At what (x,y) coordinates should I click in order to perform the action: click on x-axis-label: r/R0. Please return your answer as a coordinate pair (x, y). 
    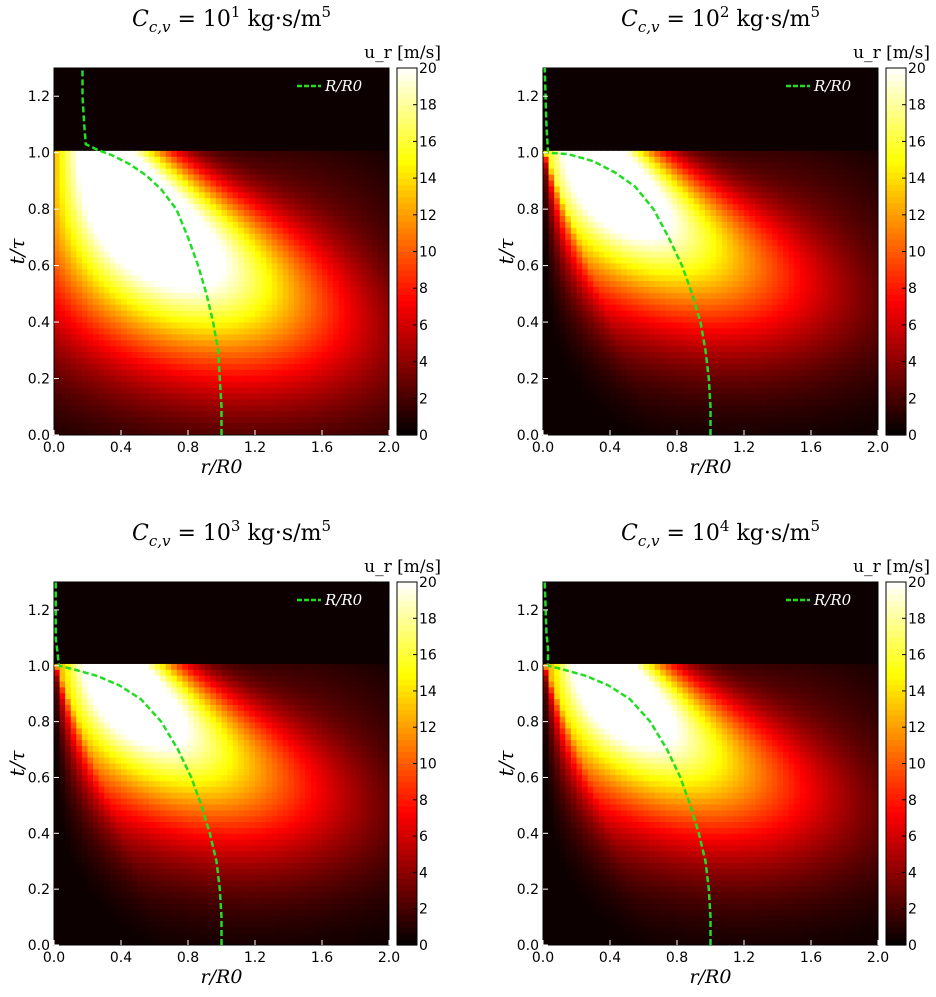
    Looking at the image, I should click on (711, 467).